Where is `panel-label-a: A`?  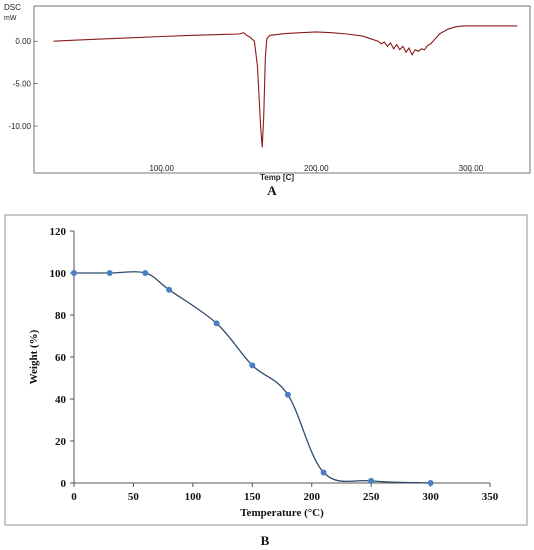
panel-label-a: A is located at coordinates (272, 190).